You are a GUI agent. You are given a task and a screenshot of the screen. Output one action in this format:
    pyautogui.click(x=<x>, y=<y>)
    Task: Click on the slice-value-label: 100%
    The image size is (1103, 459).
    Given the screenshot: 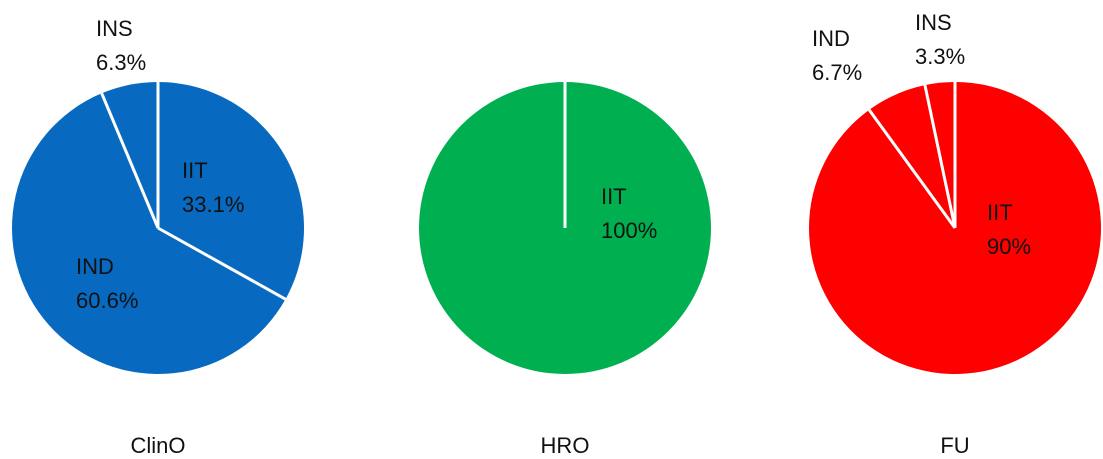 What is the action you would take?
    pyautogui.click(x=629, y=230)
    